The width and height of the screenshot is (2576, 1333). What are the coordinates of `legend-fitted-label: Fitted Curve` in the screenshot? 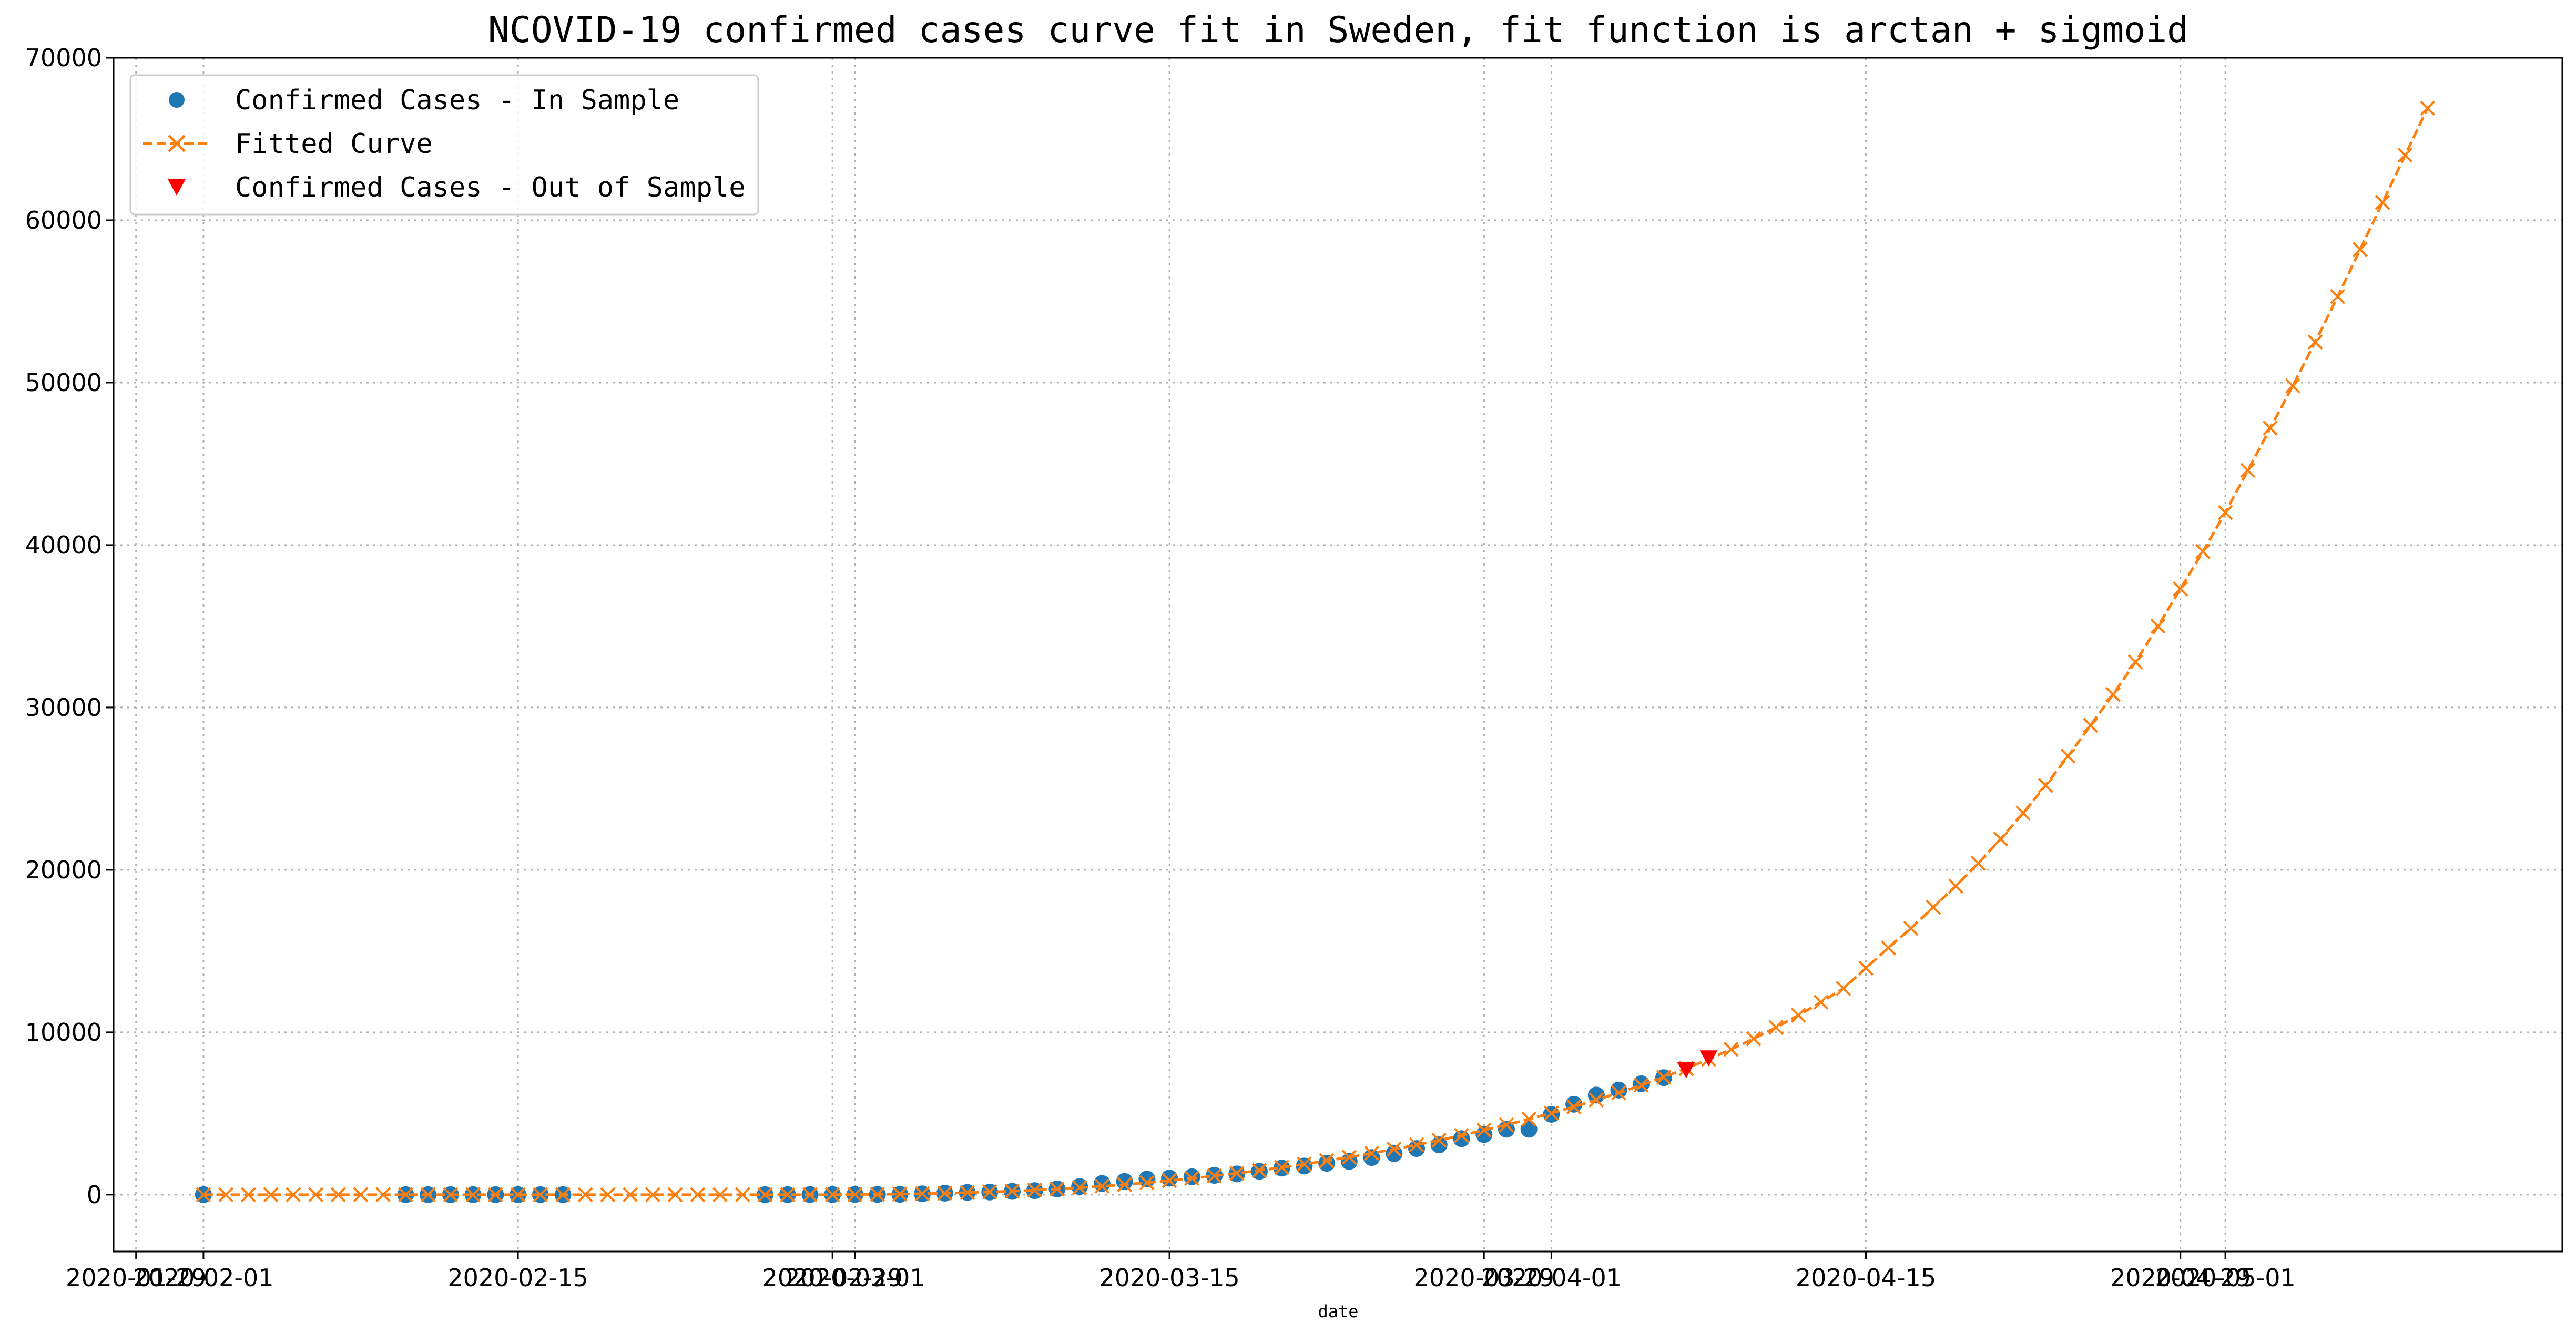 It's located at (334, 144).